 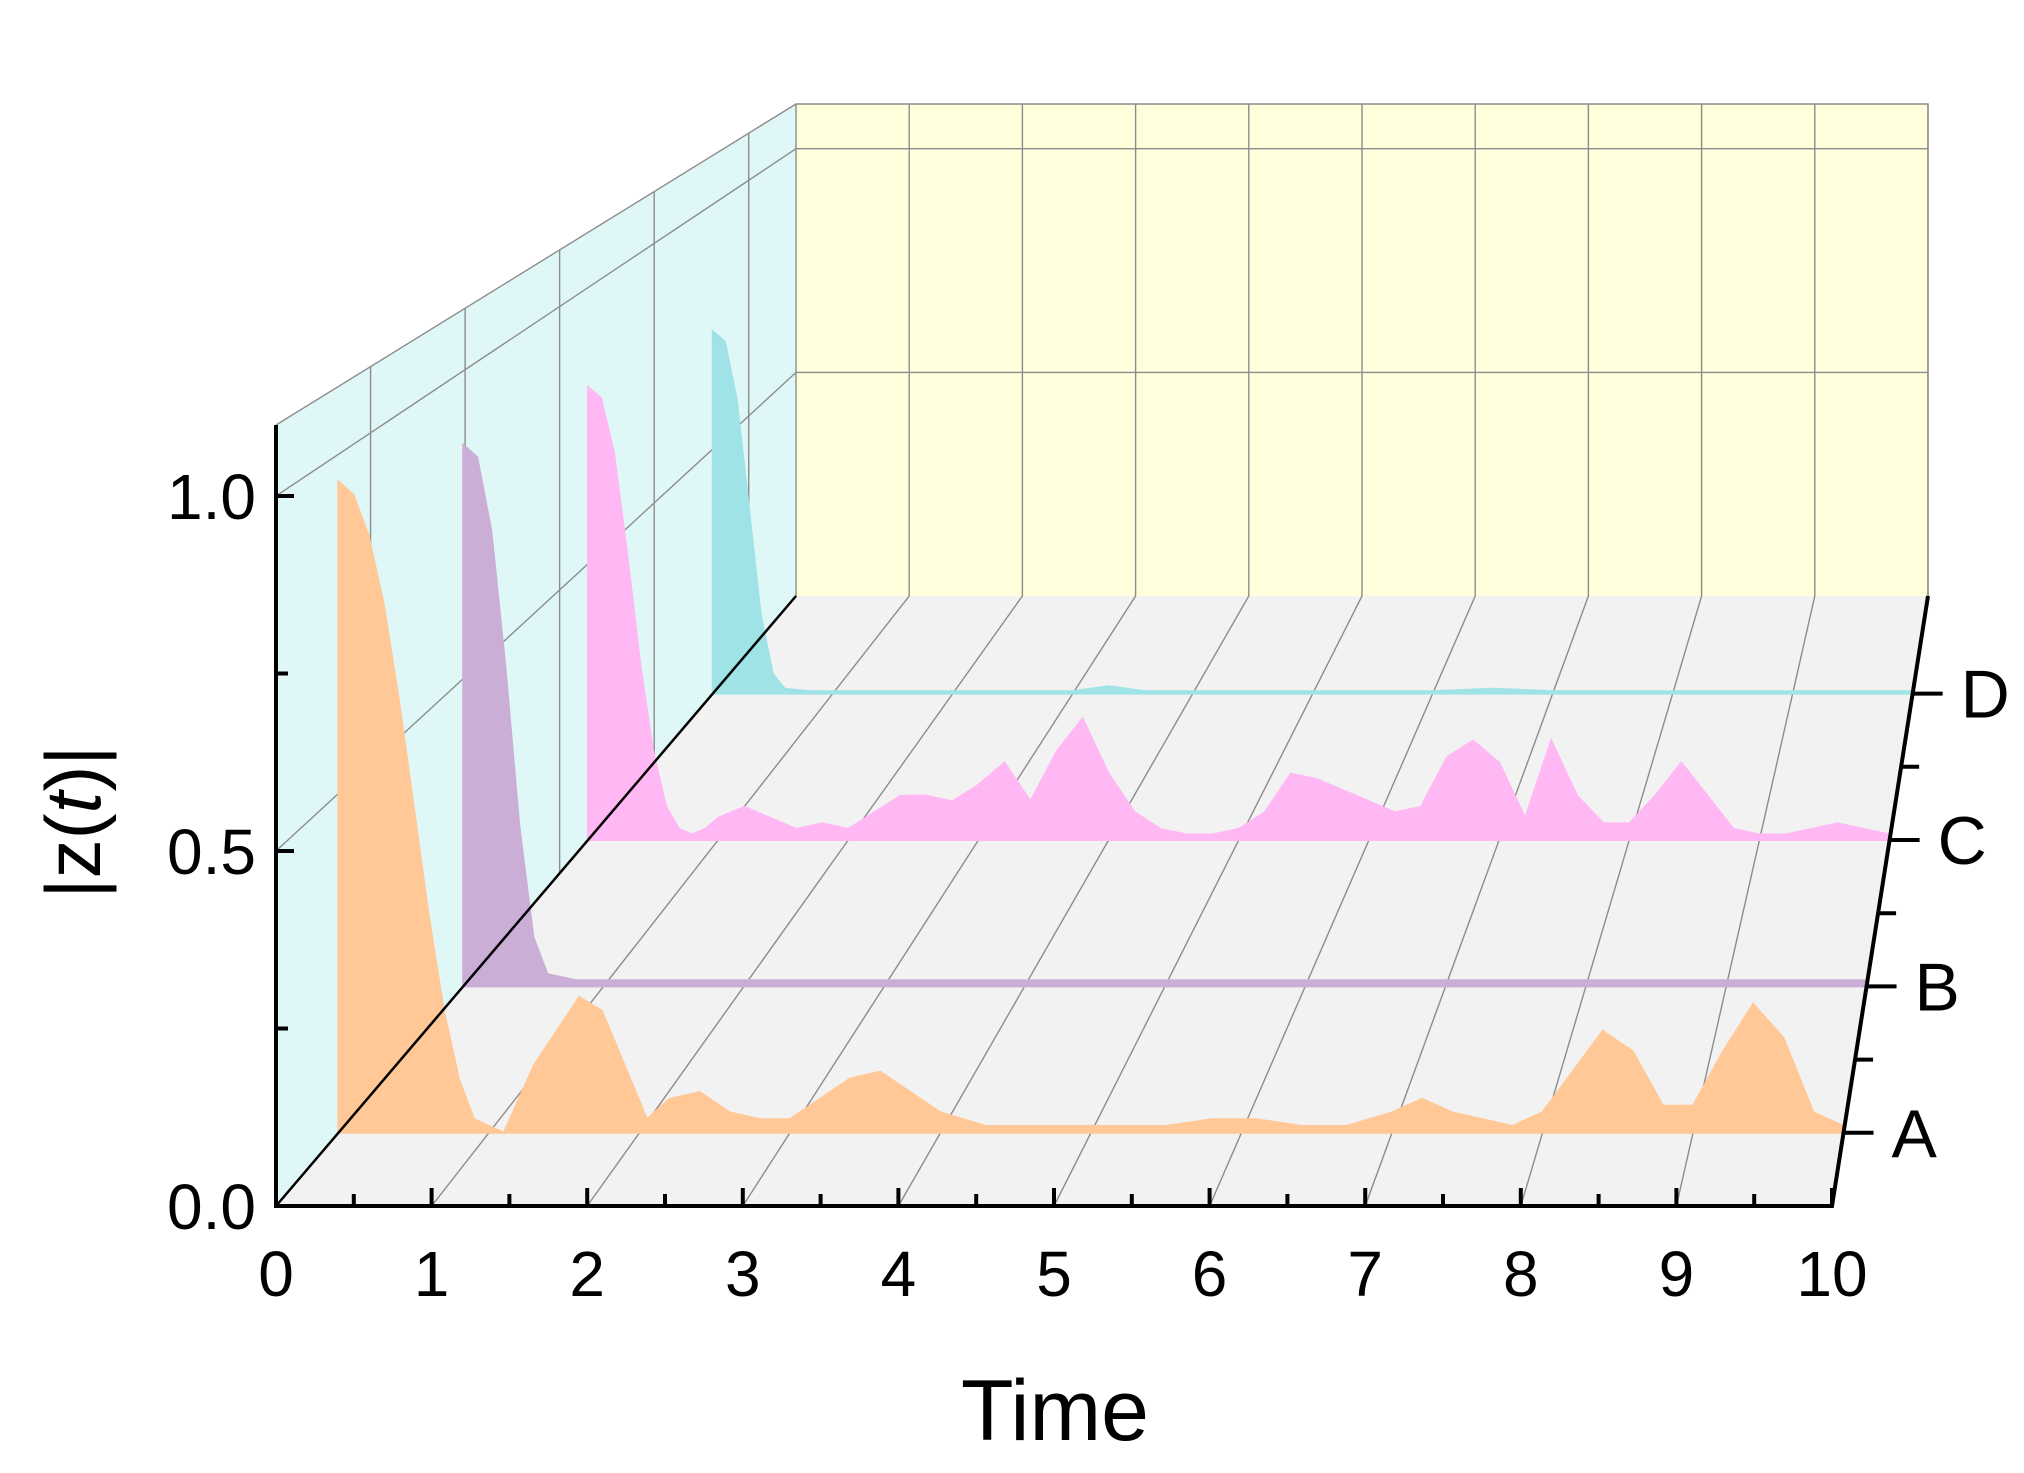 What do you see at coordinates (211, 497) in the screenshot?
I see `y-tick-label: 1.0` at bounding box center [211, 497].